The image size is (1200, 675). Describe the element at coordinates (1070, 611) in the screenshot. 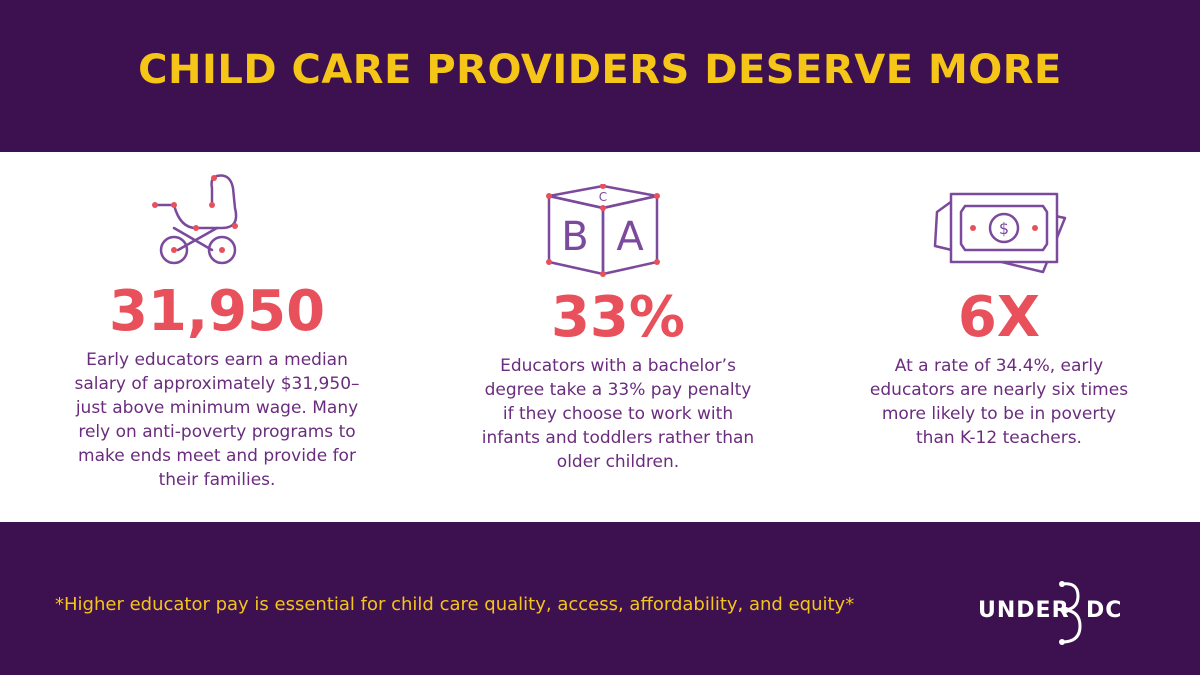

I see `logo-three-icon: 3` at that location.